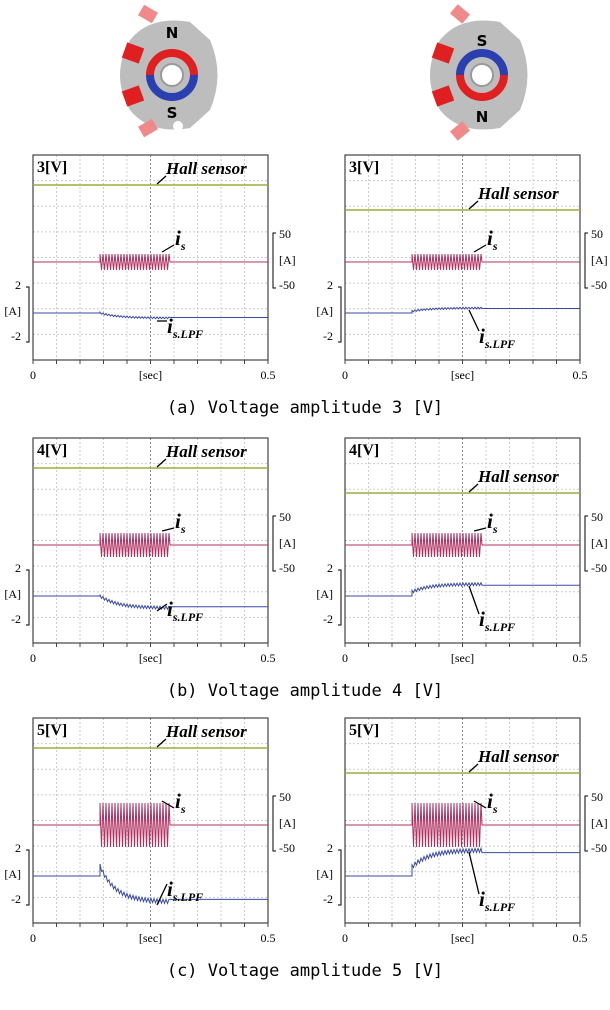 The image size is (610, 1010). Describe the element at coordinates (305, 691) in the screenshot. I see `caption: (b) Voltage amplitude 4 [V]` at that location.